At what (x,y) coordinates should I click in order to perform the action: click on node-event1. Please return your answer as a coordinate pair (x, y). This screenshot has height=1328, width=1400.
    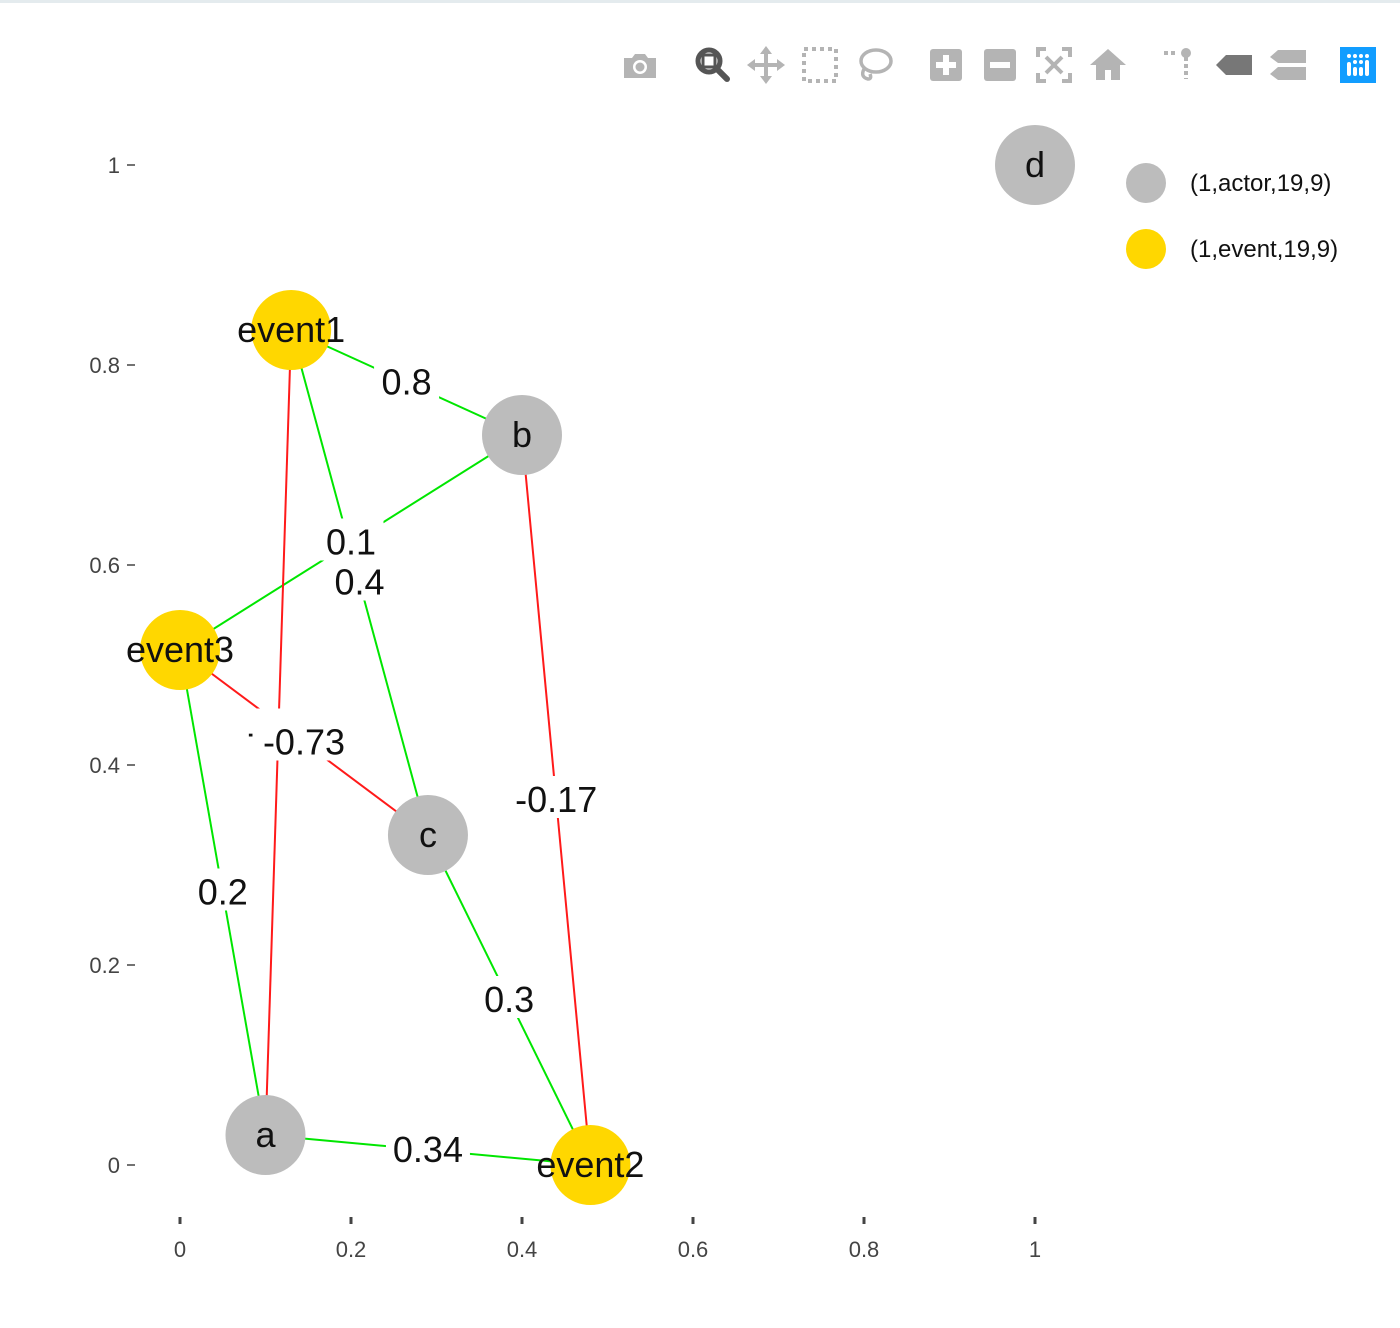
    Looking at the image, I should click on (291, 330).